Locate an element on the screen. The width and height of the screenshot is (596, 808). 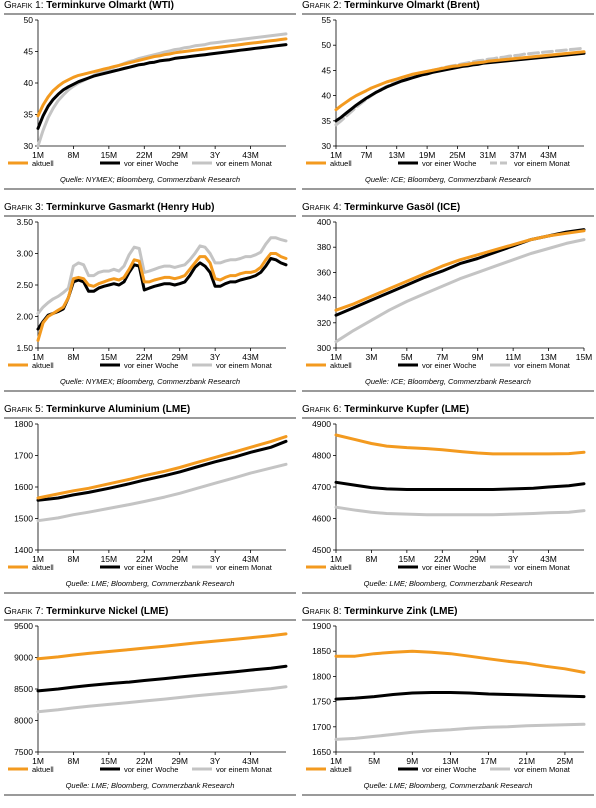
y-tick-label: 8500 is located at coordinates (23, 689).